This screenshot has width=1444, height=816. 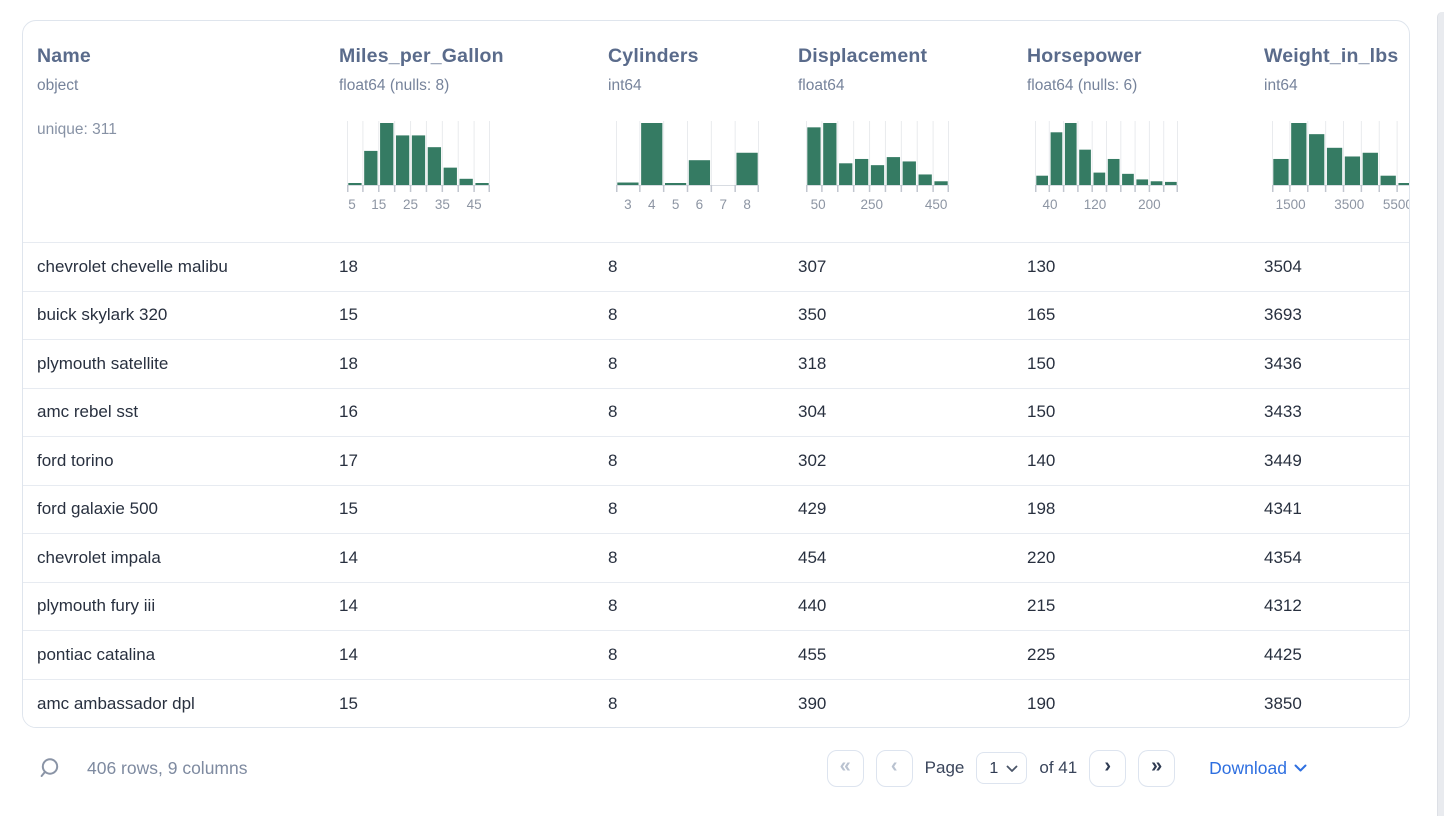 What do you see at coordinates (845, 768) in the screenshot?
I see `first-page-button: «` at bounding box center [845, 768].